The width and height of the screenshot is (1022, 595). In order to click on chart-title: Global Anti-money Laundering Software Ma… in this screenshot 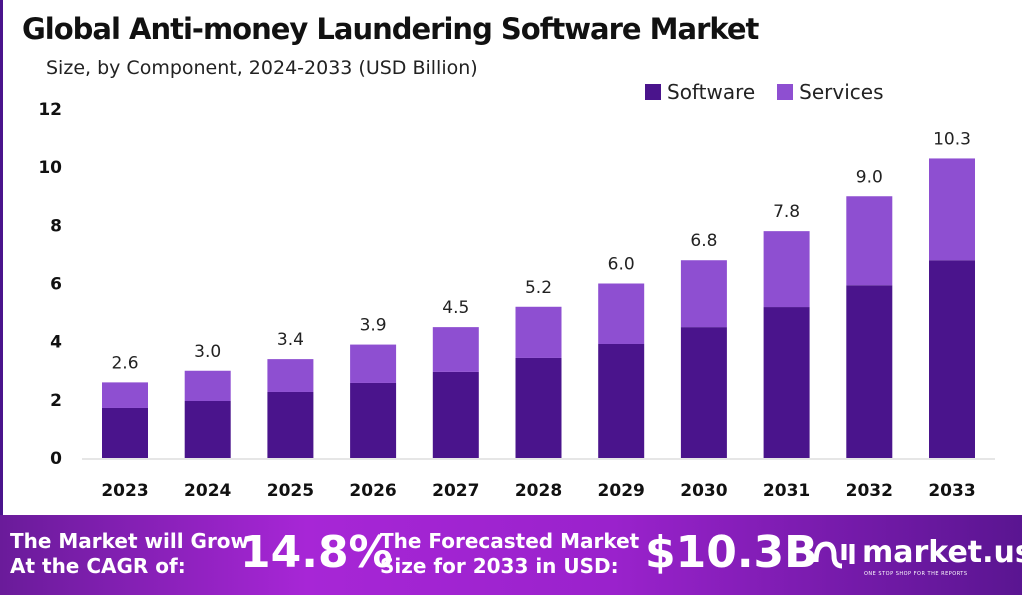, I will do `click(390, 29)`.